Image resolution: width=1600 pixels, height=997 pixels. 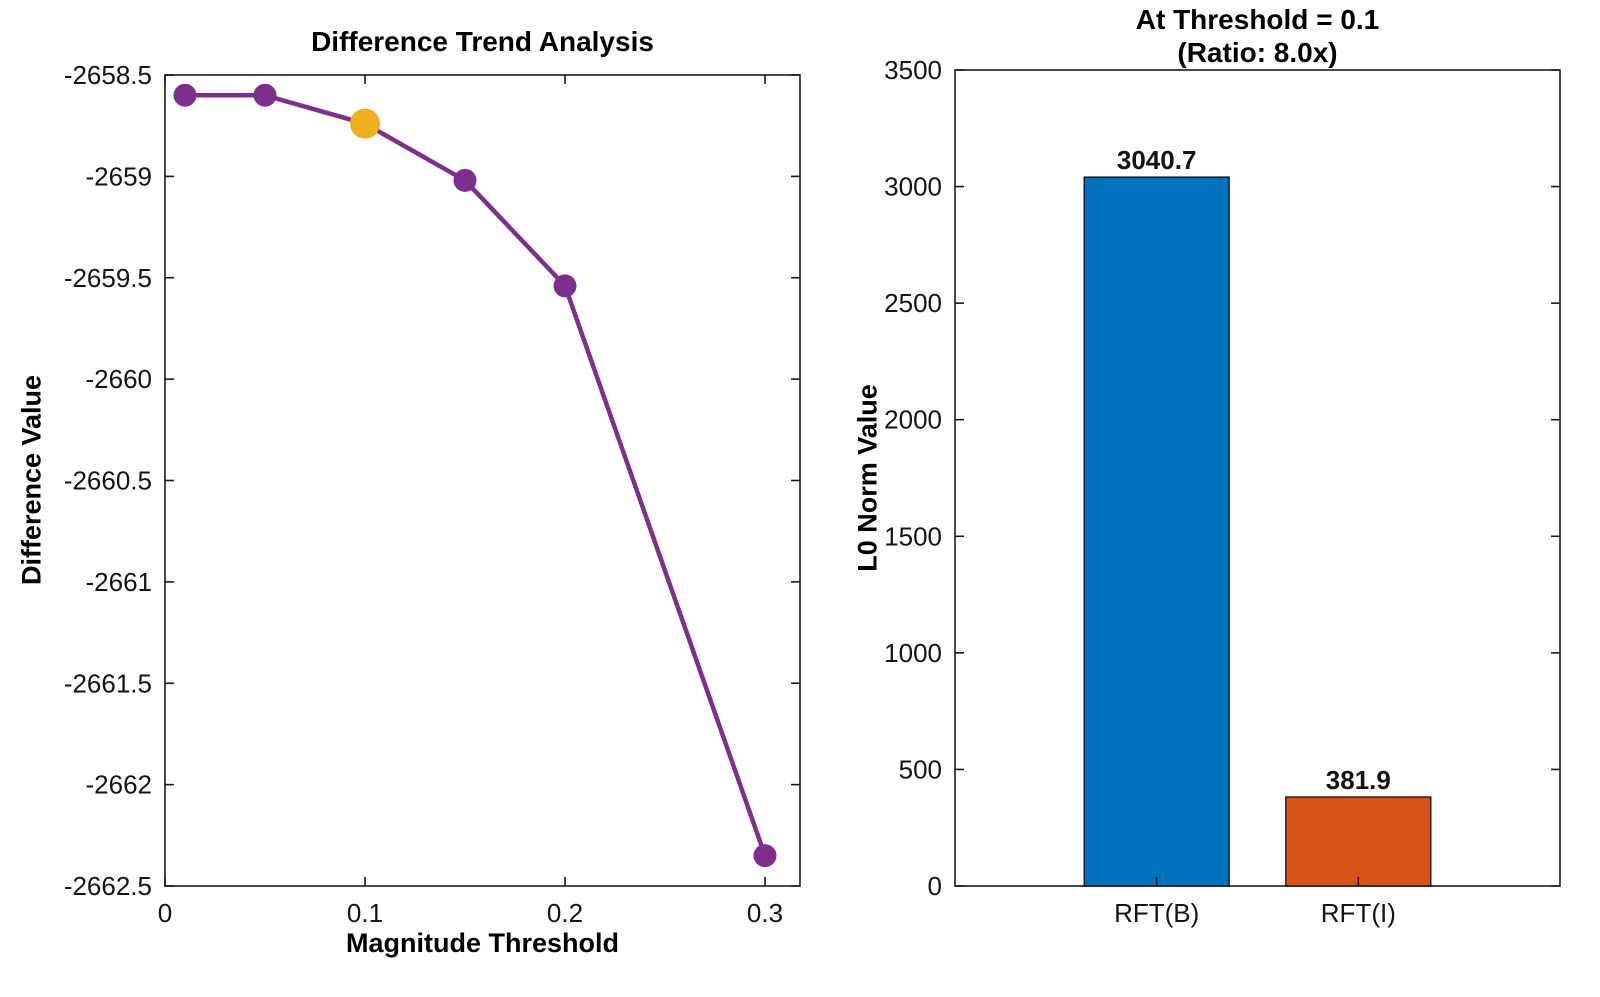 What do you see at coordinates (920, 769) in the screenshot?
I see `y-tick-label: 500` at bounding box center [920, 769].